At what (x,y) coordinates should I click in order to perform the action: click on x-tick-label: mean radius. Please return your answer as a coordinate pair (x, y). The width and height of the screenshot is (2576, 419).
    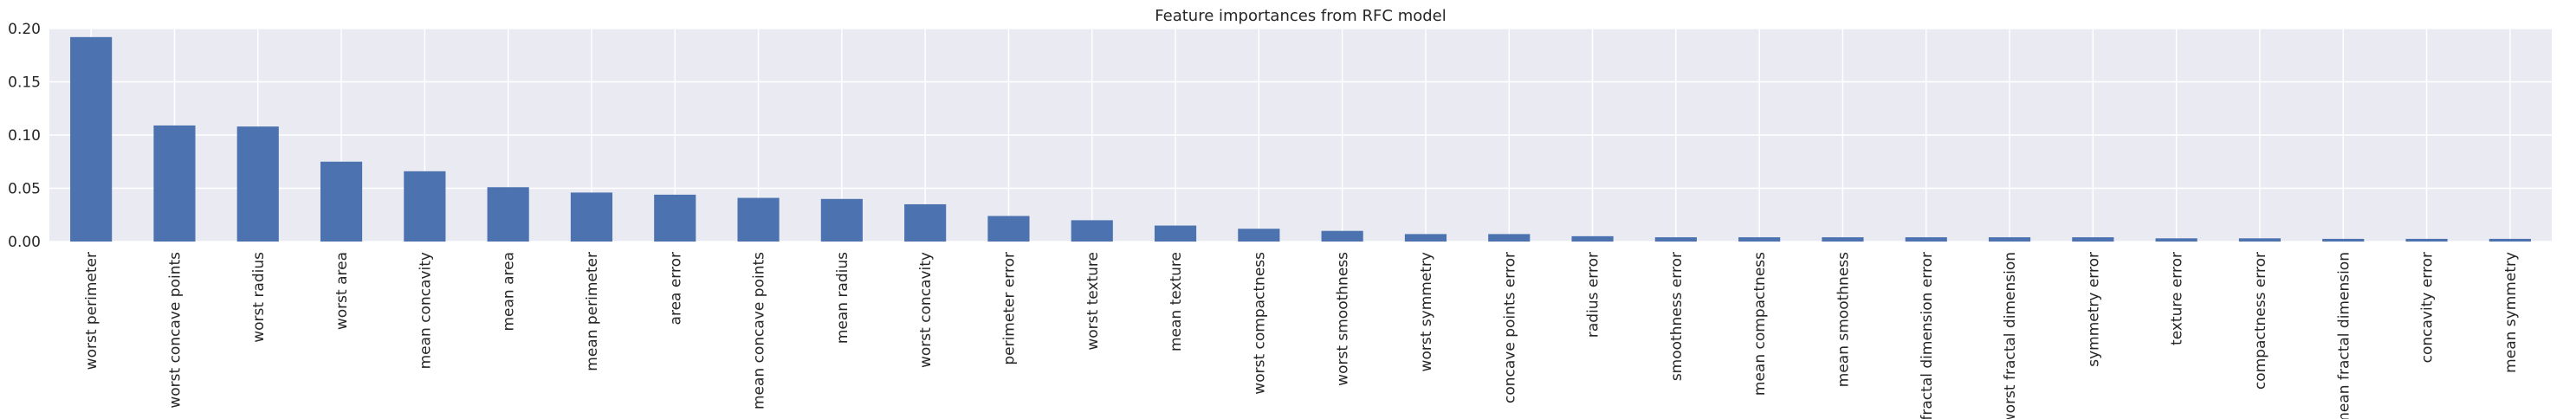
    Looking at the image, I should click on (842, 298).